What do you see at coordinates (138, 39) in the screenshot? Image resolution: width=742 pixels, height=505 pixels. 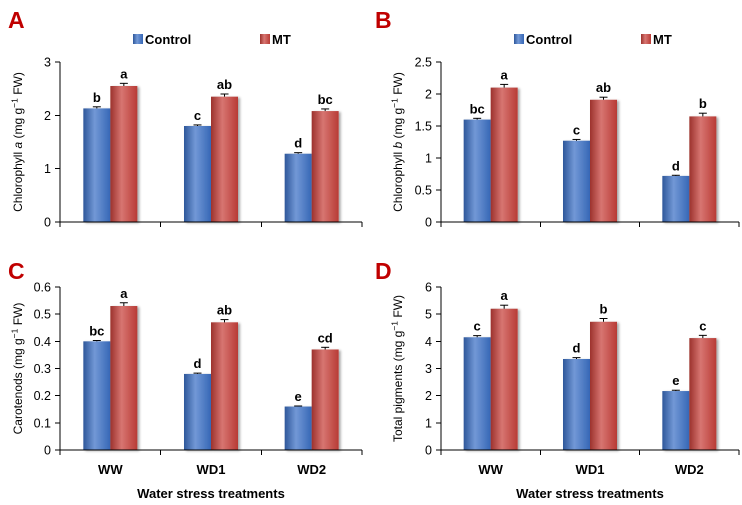 I see `legend-swatch-a-control` at bounding box center [138, 39].